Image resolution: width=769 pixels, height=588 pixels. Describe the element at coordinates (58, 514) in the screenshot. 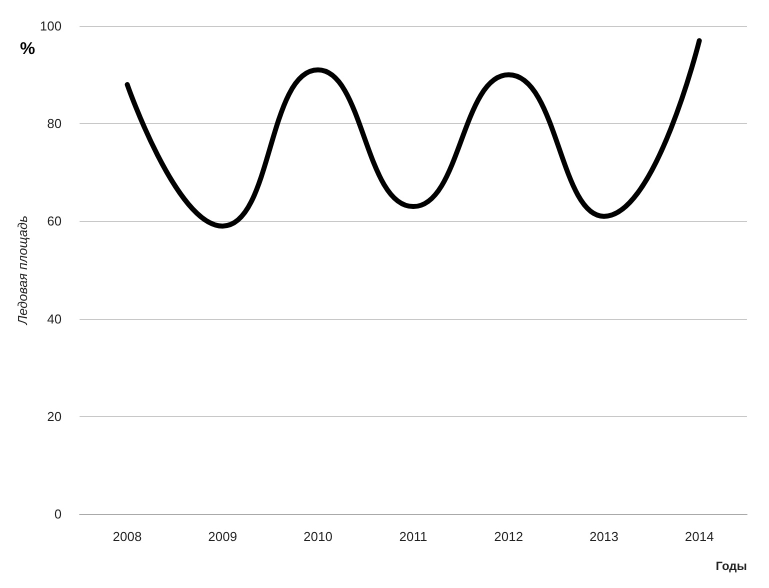

I see `y-tick-label: 0` at that location.